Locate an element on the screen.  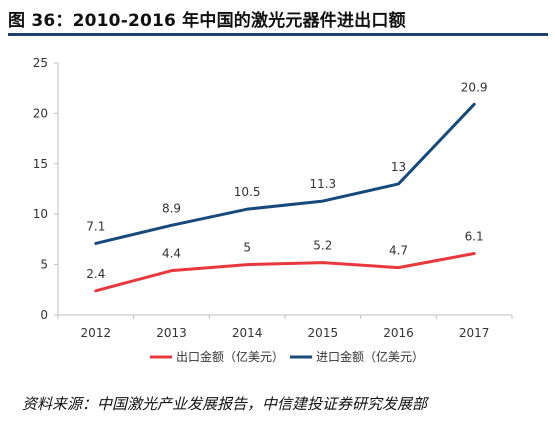
data-label: 6.1 is located at coordinates (474, 237).